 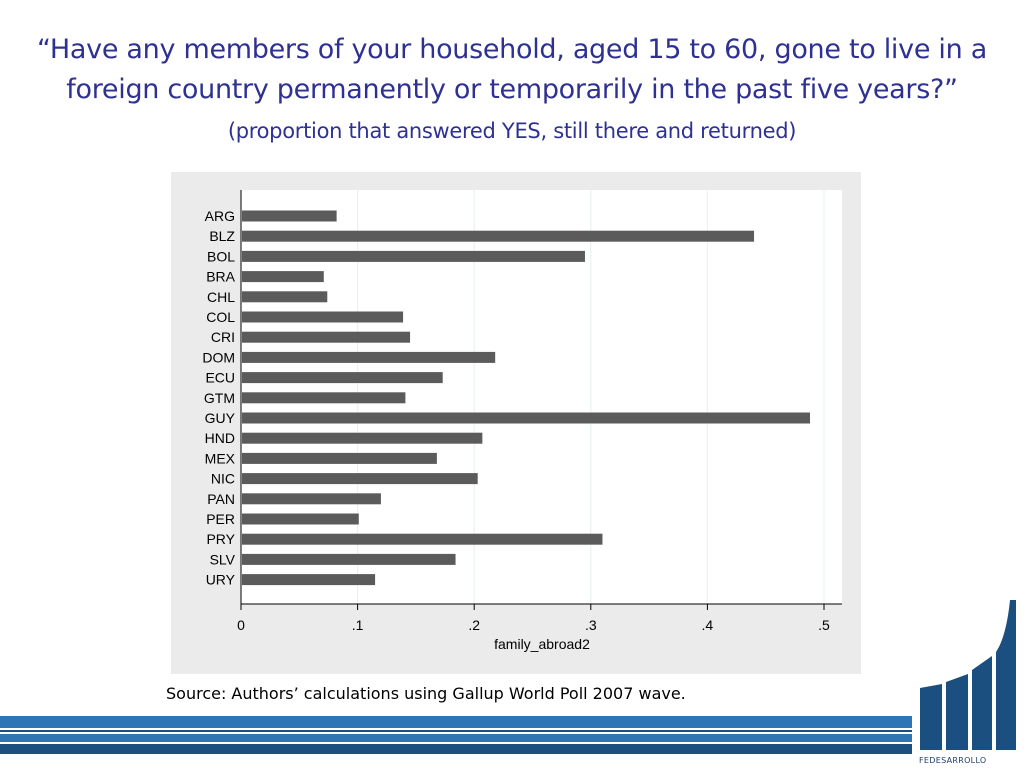 I want to click on bar-slv, so click(x=349, y=559).